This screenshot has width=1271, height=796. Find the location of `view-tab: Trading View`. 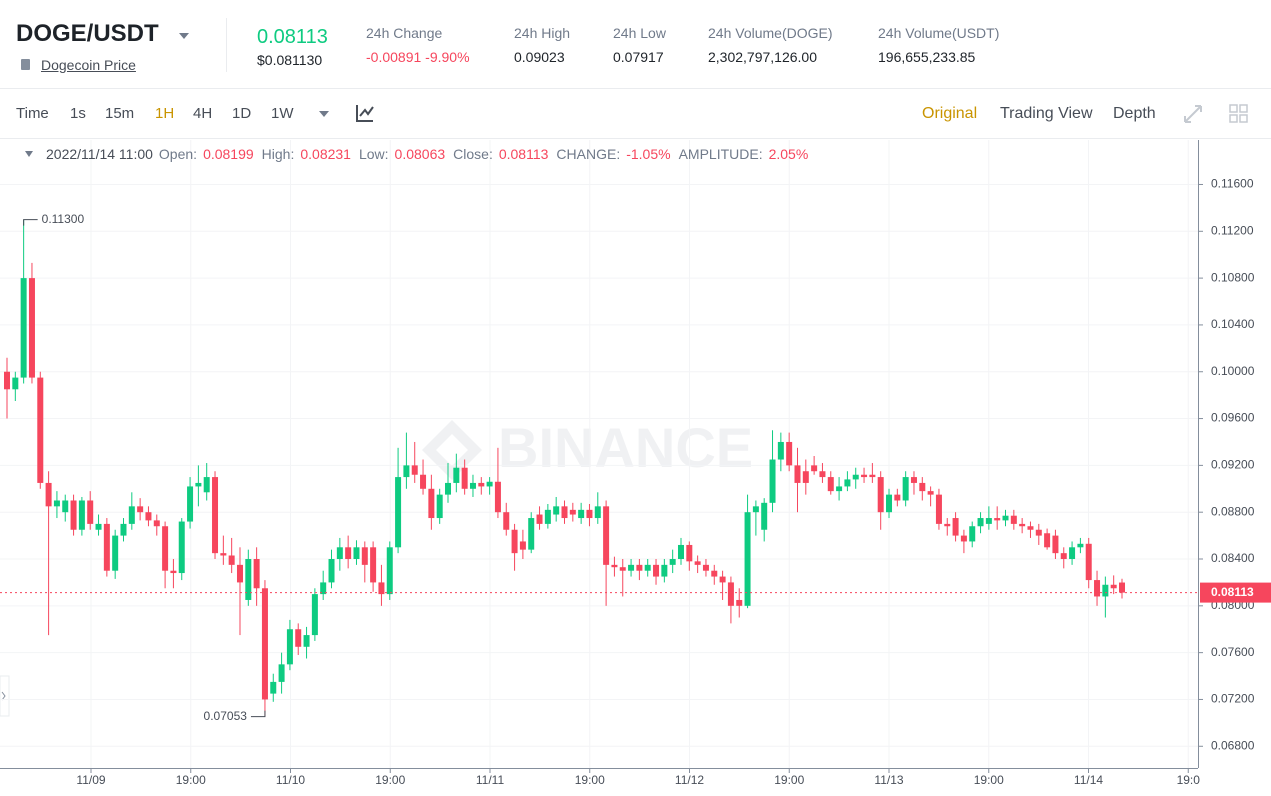

view-tab: Trading View is located at coordinates (1046, 113).